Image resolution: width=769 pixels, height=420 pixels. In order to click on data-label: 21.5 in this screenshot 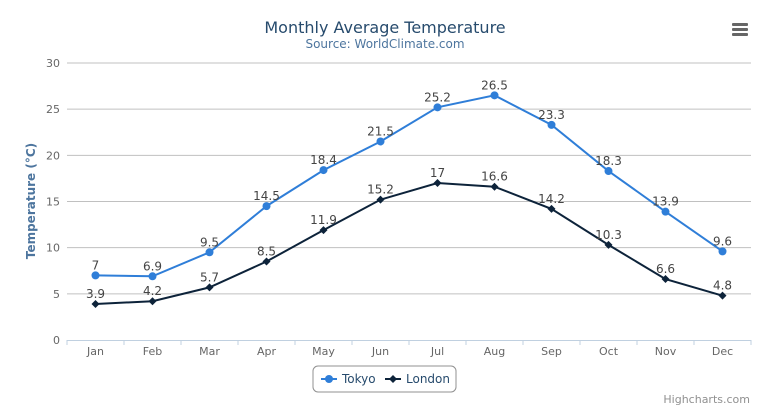, I will do `click(380, 131)`.